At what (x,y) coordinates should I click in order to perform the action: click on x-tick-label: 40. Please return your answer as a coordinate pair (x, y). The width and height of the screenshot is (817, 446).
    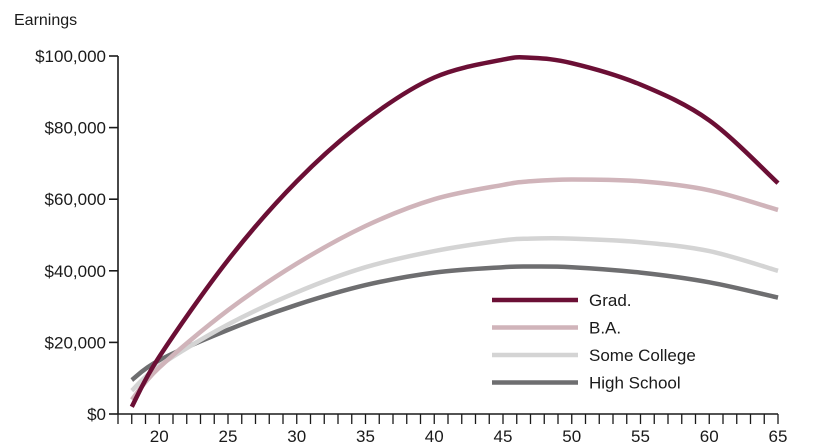
    Looking at the image, I should click on (434, 436).